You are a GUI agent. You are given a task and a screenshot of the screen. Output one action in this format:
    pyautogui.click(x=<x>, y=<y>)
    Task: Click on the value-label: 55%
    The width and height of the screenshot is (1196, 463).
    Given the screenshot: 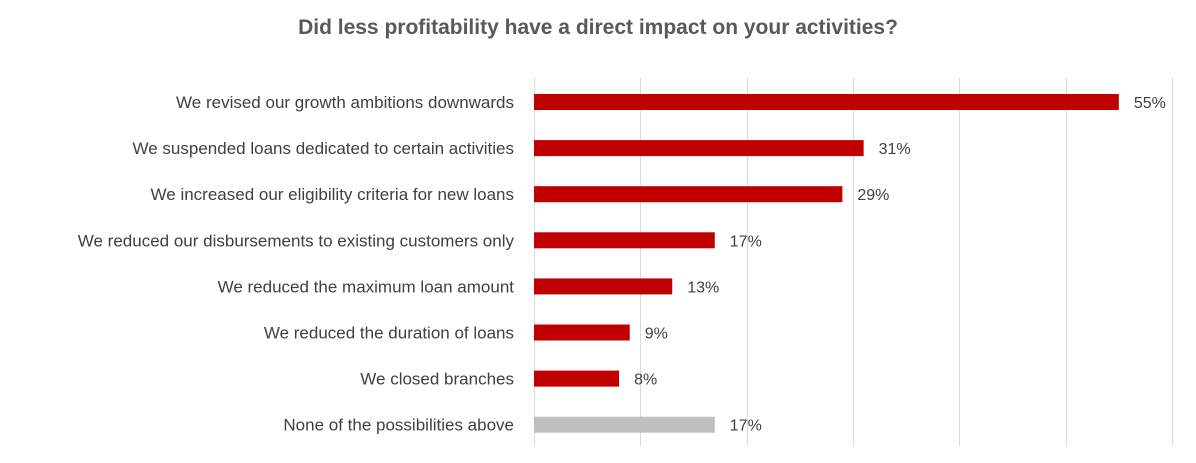 What is the action you would take?
    pyautogui.click(x=1150, y=103)
    